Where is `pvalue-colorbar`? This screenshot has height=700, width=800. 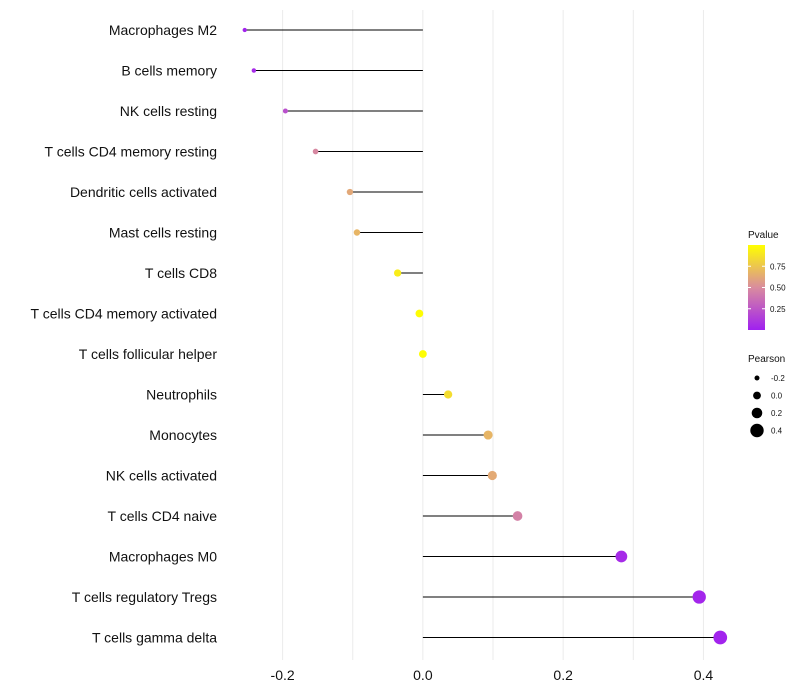 pvalue-colorbar is located at coordinates (756, 287).